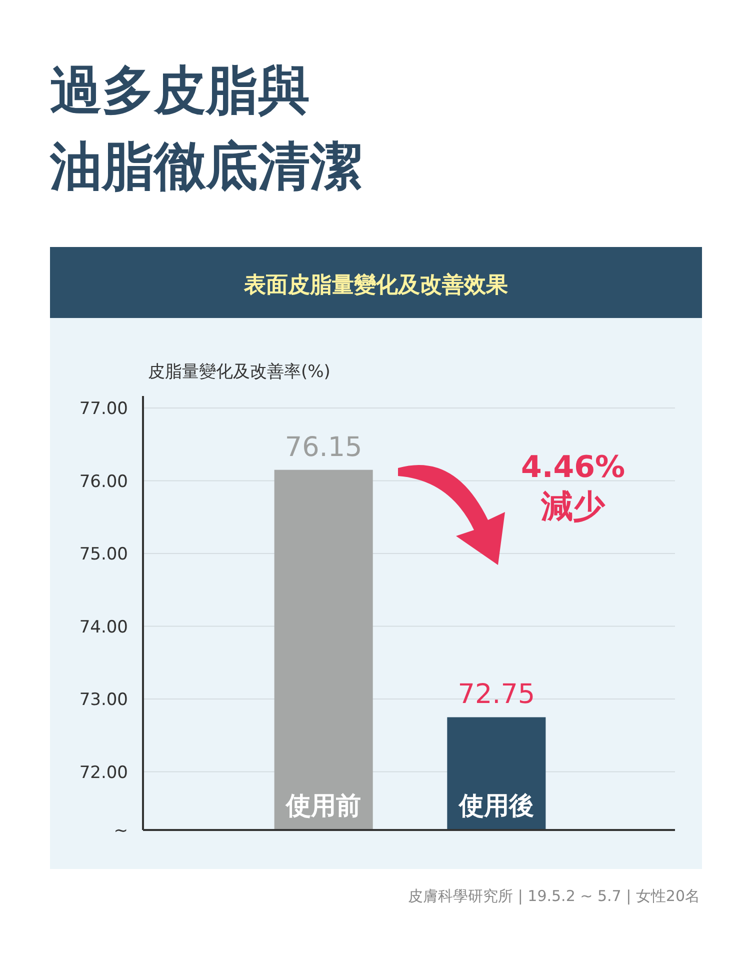  What do you see at coordinates (376, 285) in the screenshot?
I see `chart-subtitle: 表面皮脂量變化及改善效果` at bounding box center [376, 285].